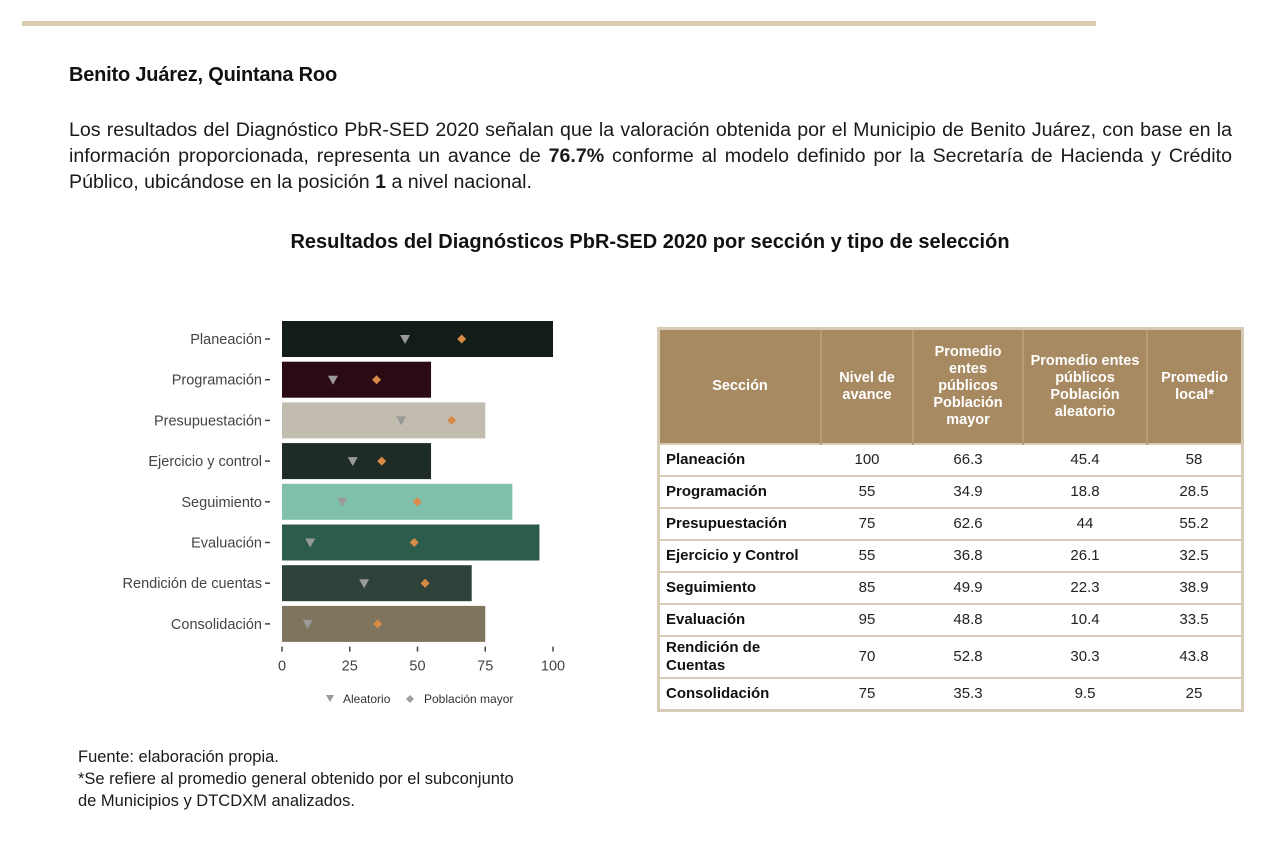  Describe the element at coordinates (968, 491) in the screenshot. I see `value-cell: 34.9` at that location.